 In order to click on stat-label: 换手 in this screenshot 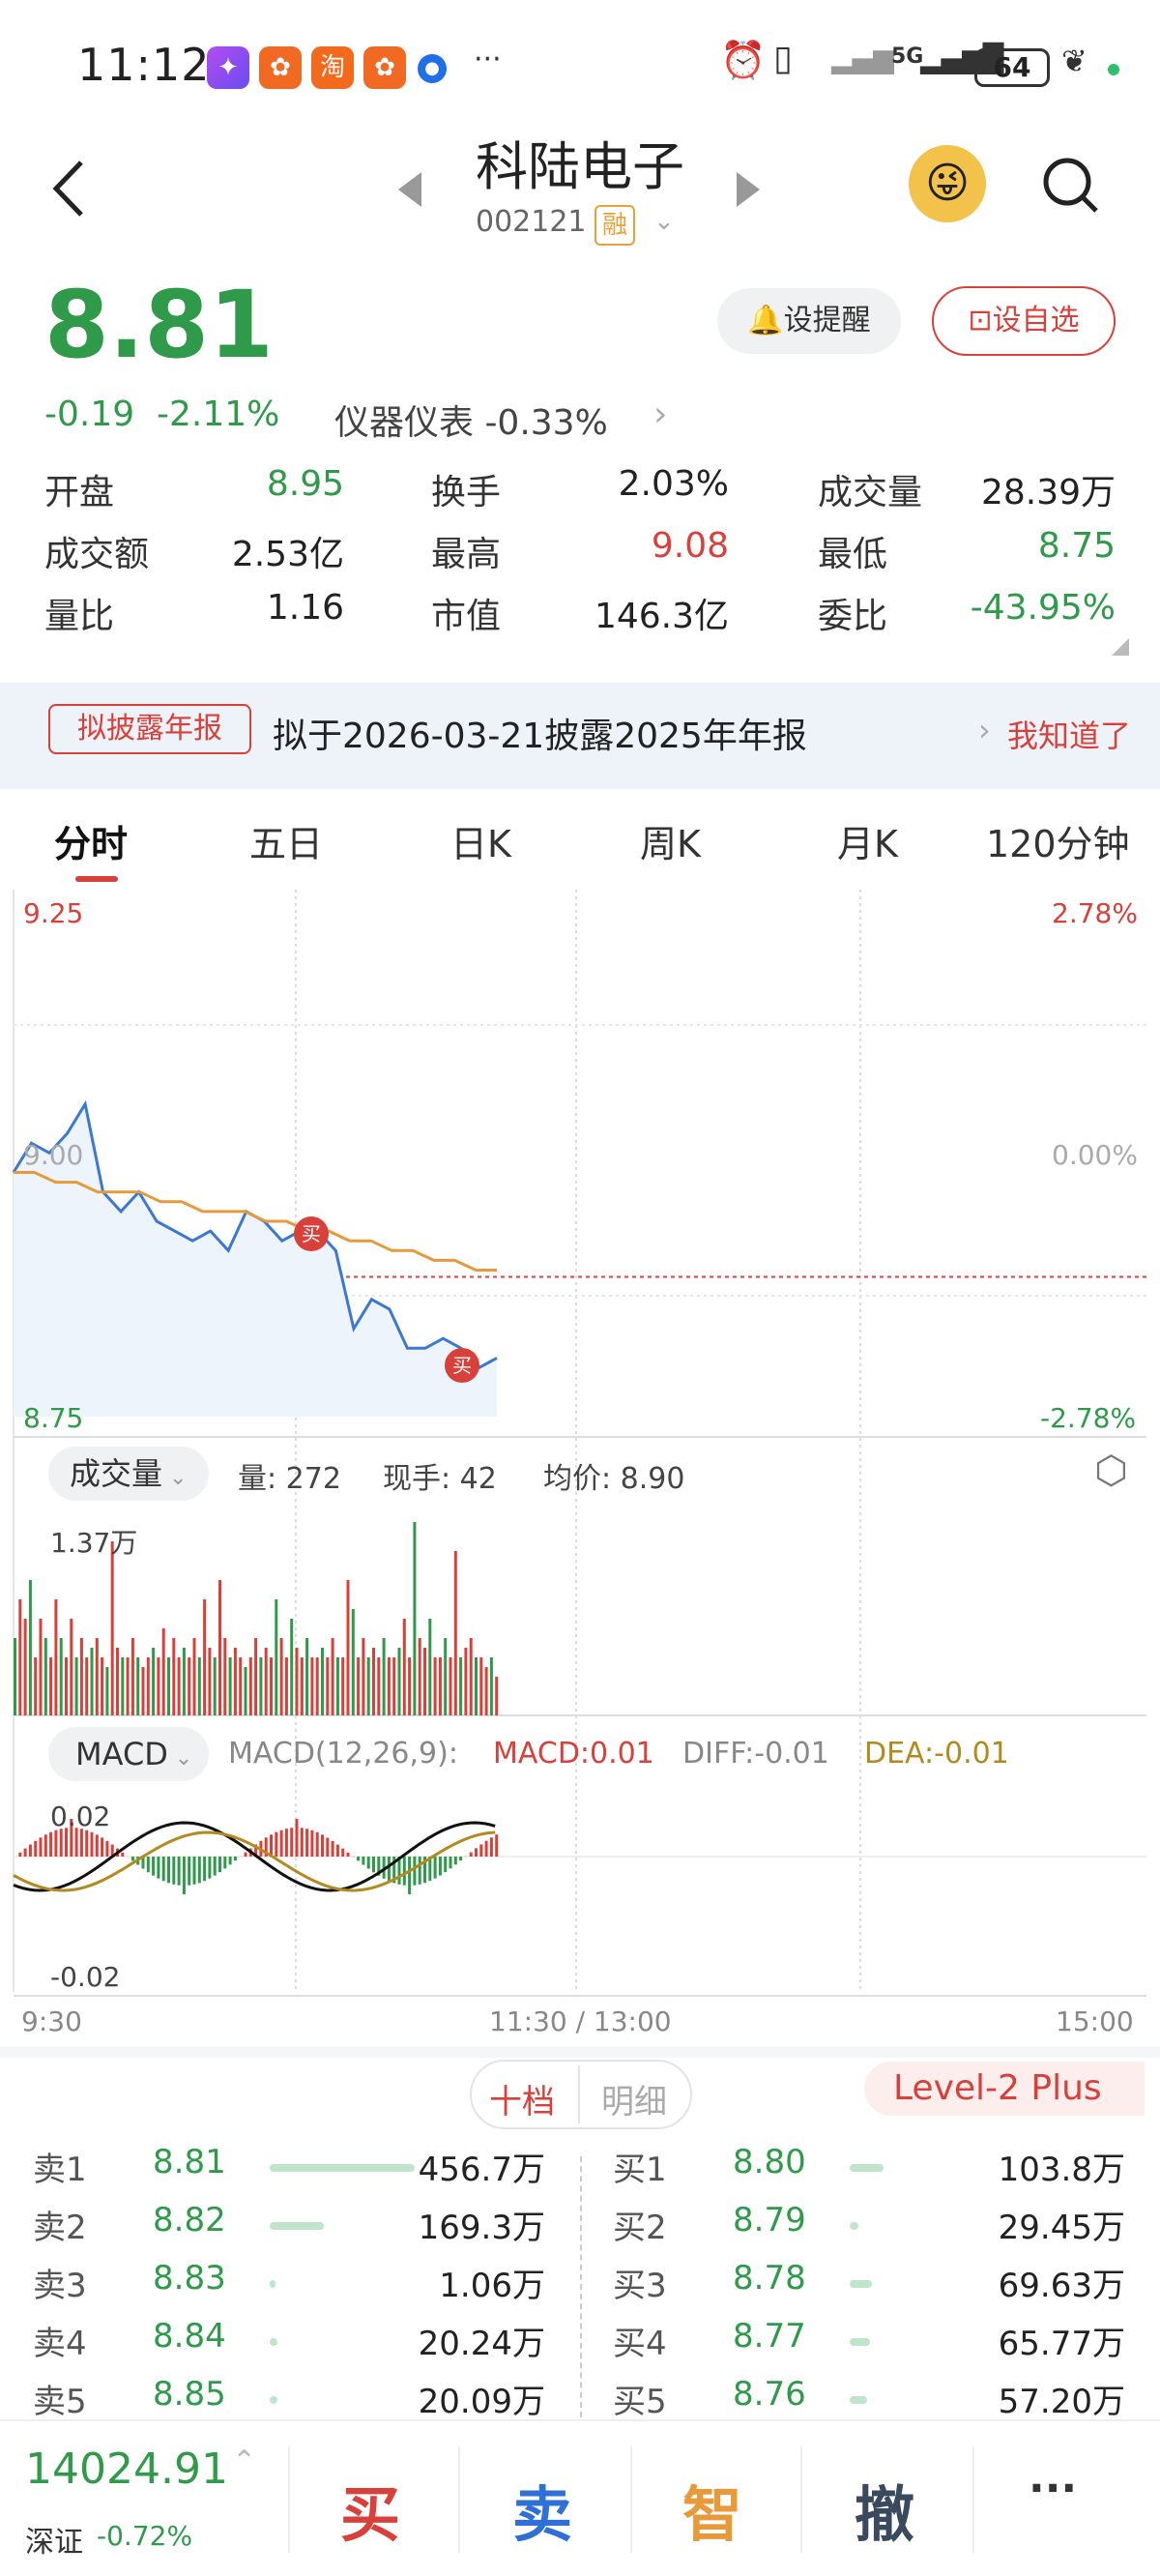, I will do `click(466, 492)`.